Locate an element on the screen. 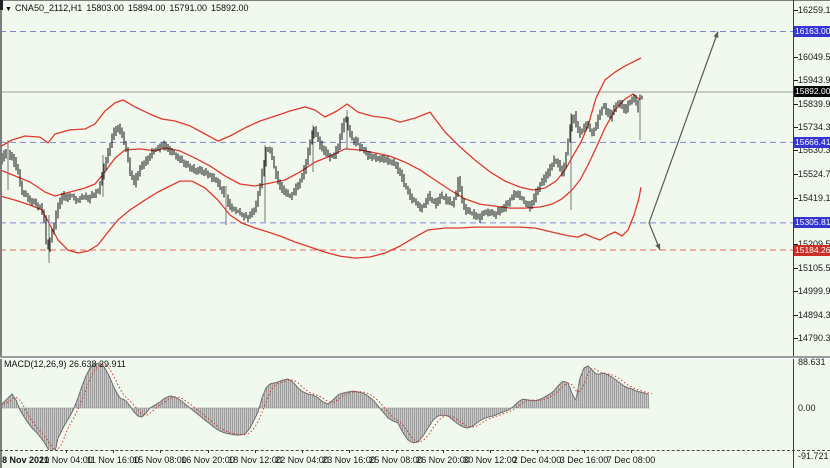 This screenshot has width=830, height=468. time-tick-label: 18 Nov 12:00 is located at coordinates (255, 460).